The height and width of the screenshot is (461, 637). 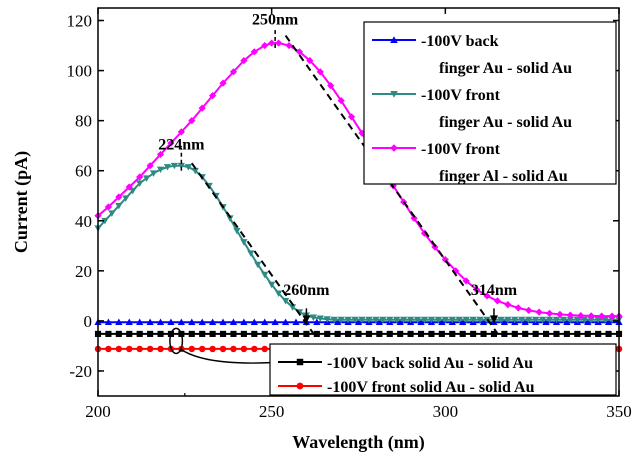 I want to click on y-tick-label: 60, so click(x=83, y=171).